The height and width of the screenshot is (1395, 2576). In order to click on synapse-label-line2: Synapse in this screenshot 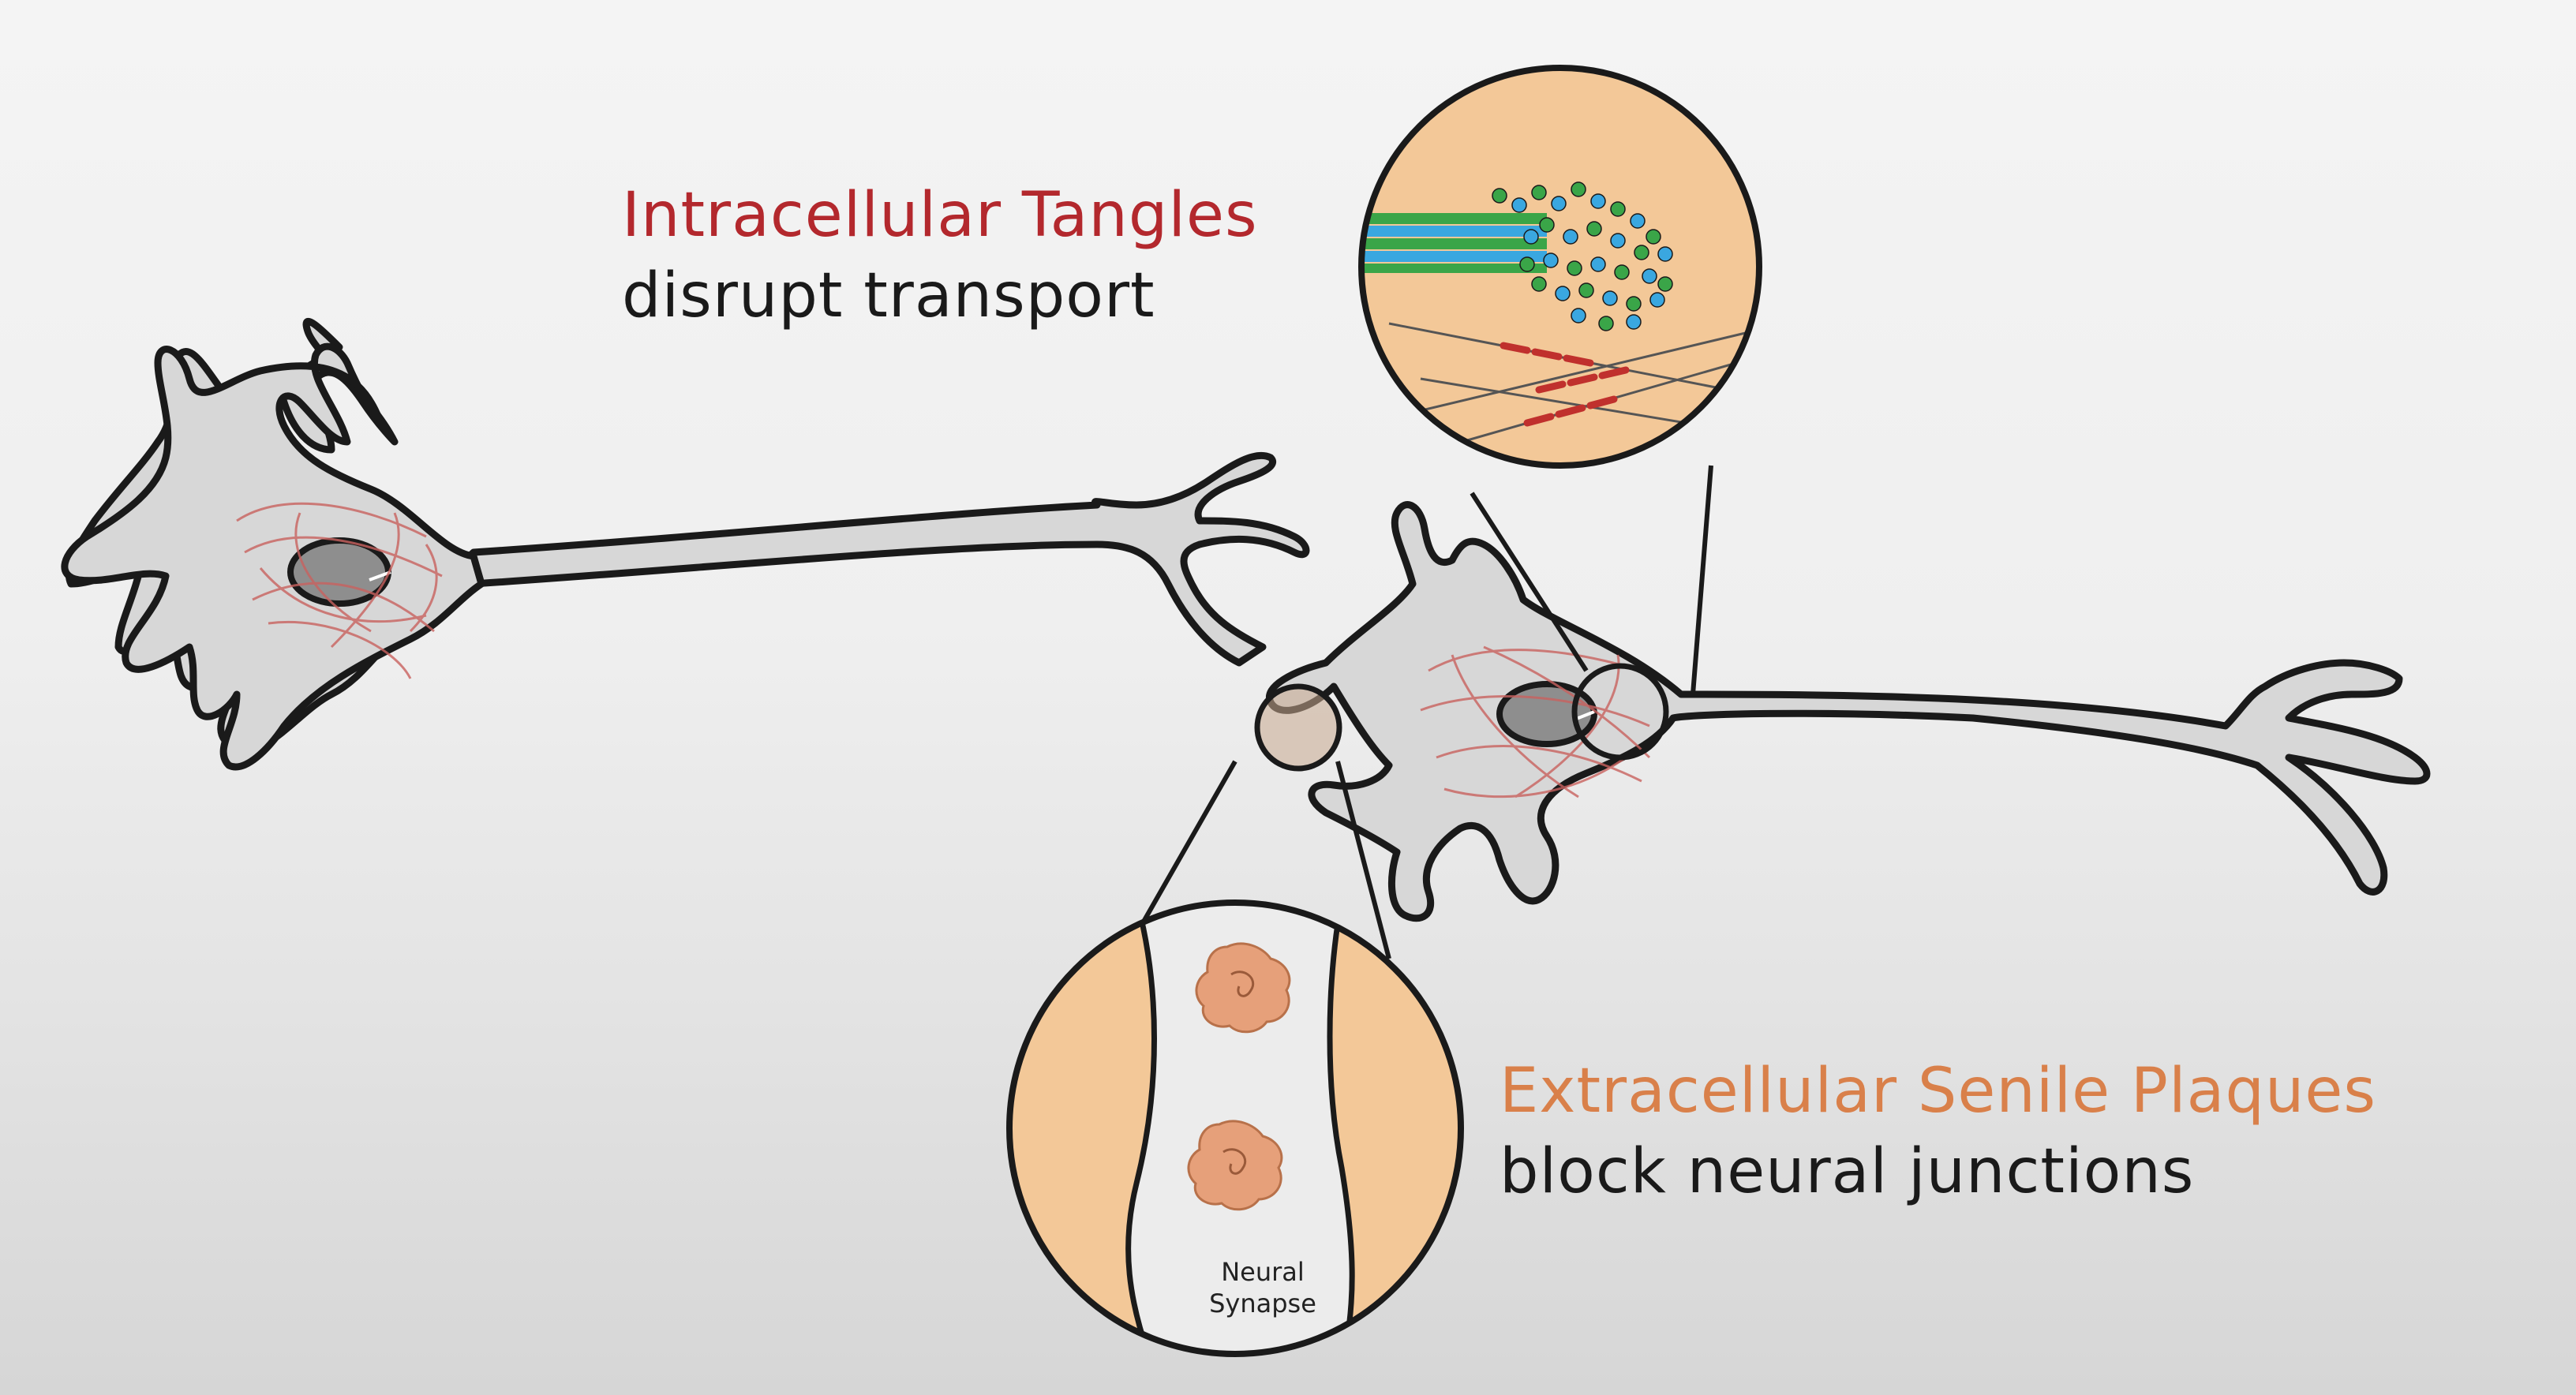, I will do `click(1262, 1303)`.